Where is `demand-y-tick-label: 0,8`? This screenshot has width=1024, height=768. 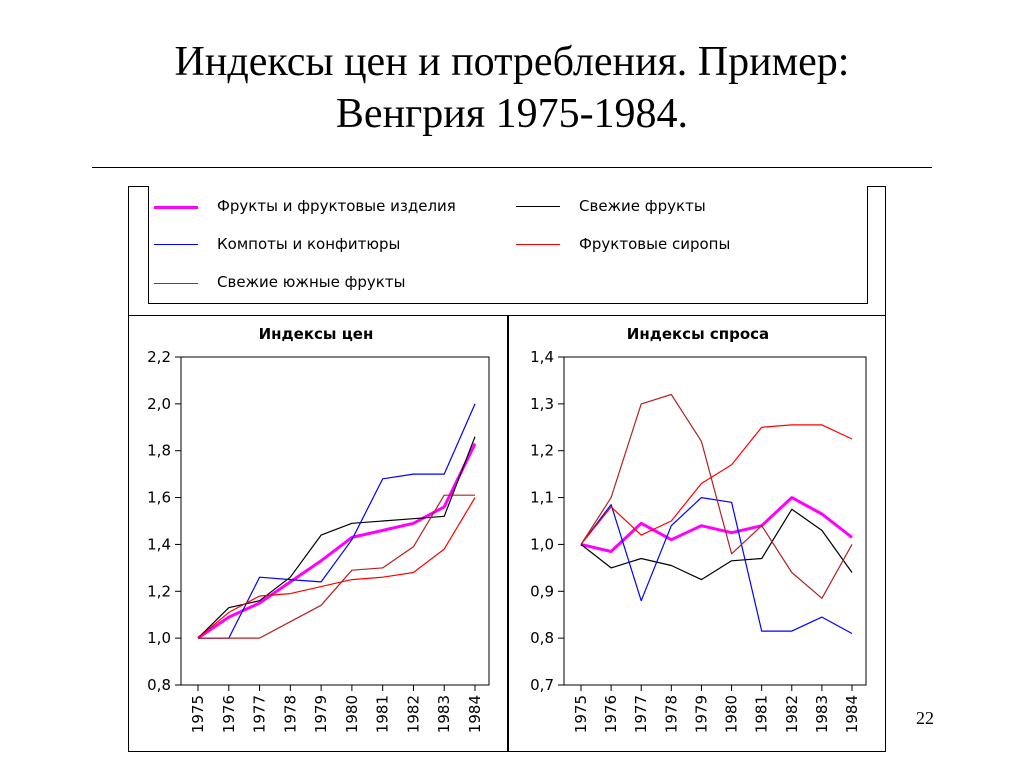
demand-y-tick-label: 0,8 is located at coordinates (542, 638).